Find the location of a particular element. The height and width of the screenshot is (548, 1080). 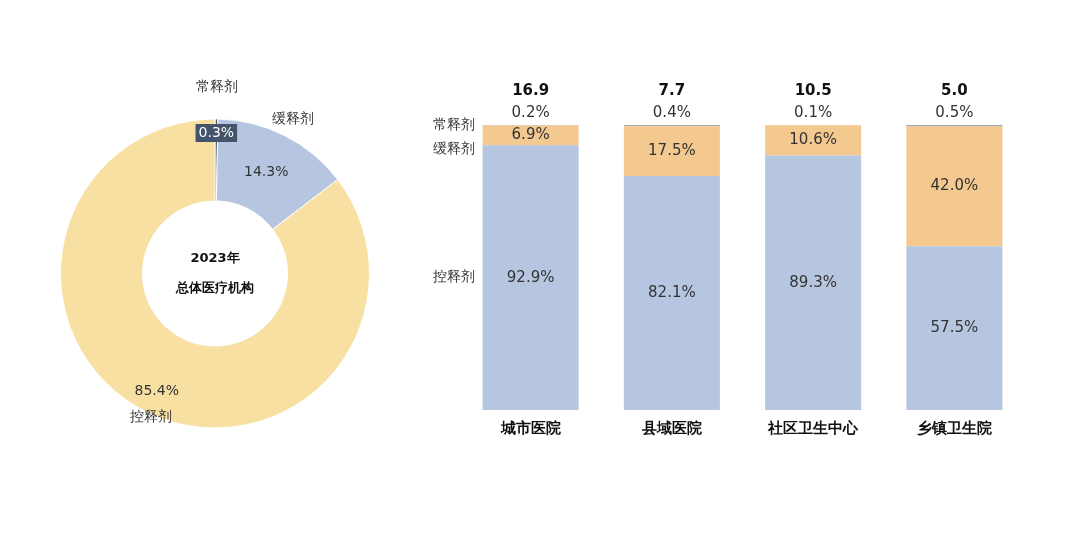

data-label: 57.5% is located at coordinates (954, 326).